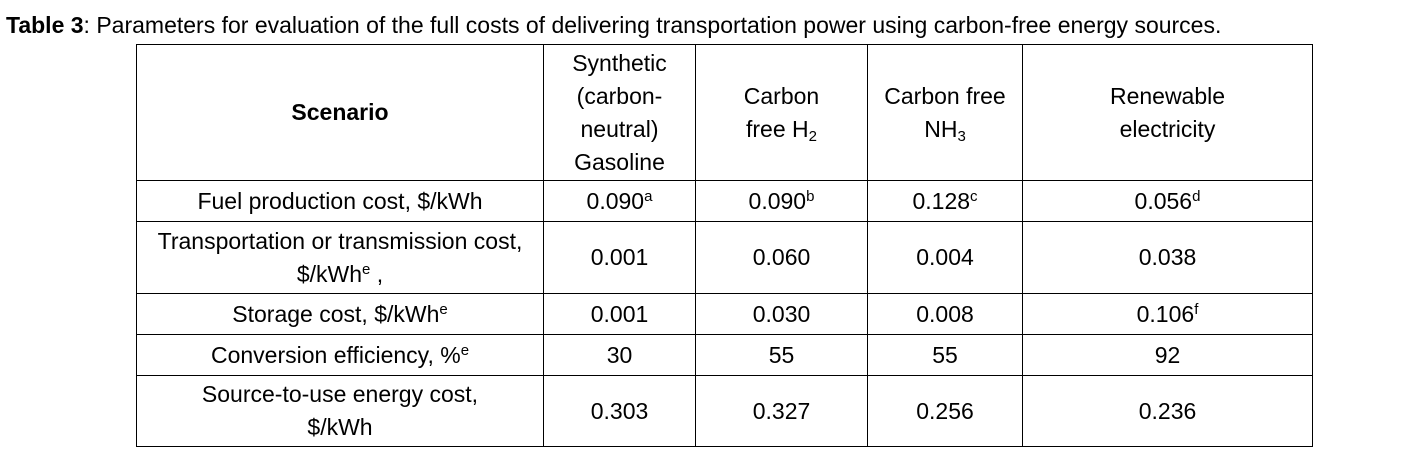  I want to click on header-carbon-free-h2: Carbon free H2, so click(781, 112).